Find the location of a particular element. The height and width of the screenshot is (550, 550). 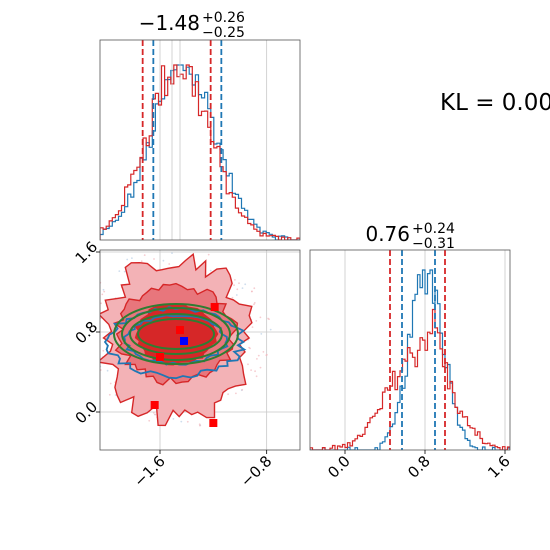

param1-hist-frame is located at coordinates (200, 140).